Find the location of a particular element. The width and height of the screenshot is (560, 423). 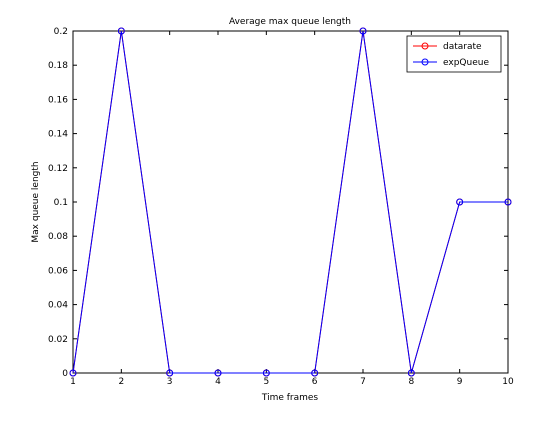

y-tick-label: 0.12 is located at coordinates (58, 169).